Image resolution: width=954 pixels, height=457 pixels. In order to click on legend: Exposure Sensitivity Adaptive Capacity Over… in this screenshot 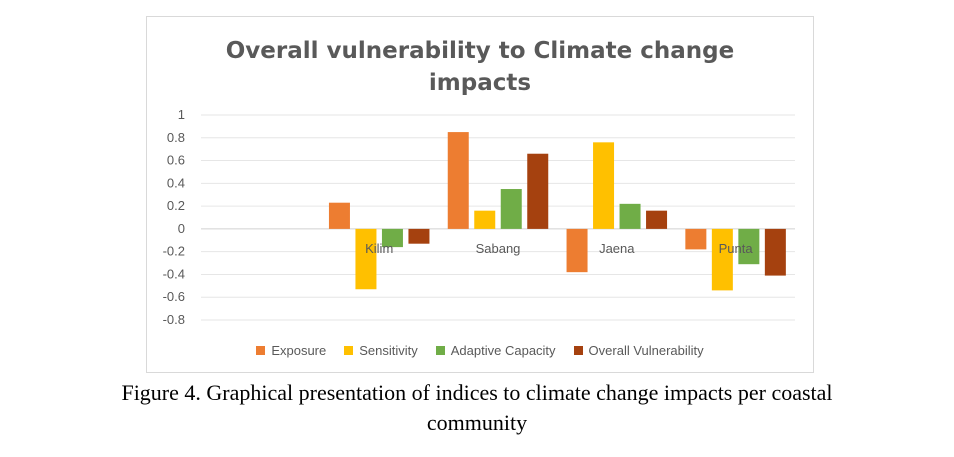, I will do `click(480, 350)`.